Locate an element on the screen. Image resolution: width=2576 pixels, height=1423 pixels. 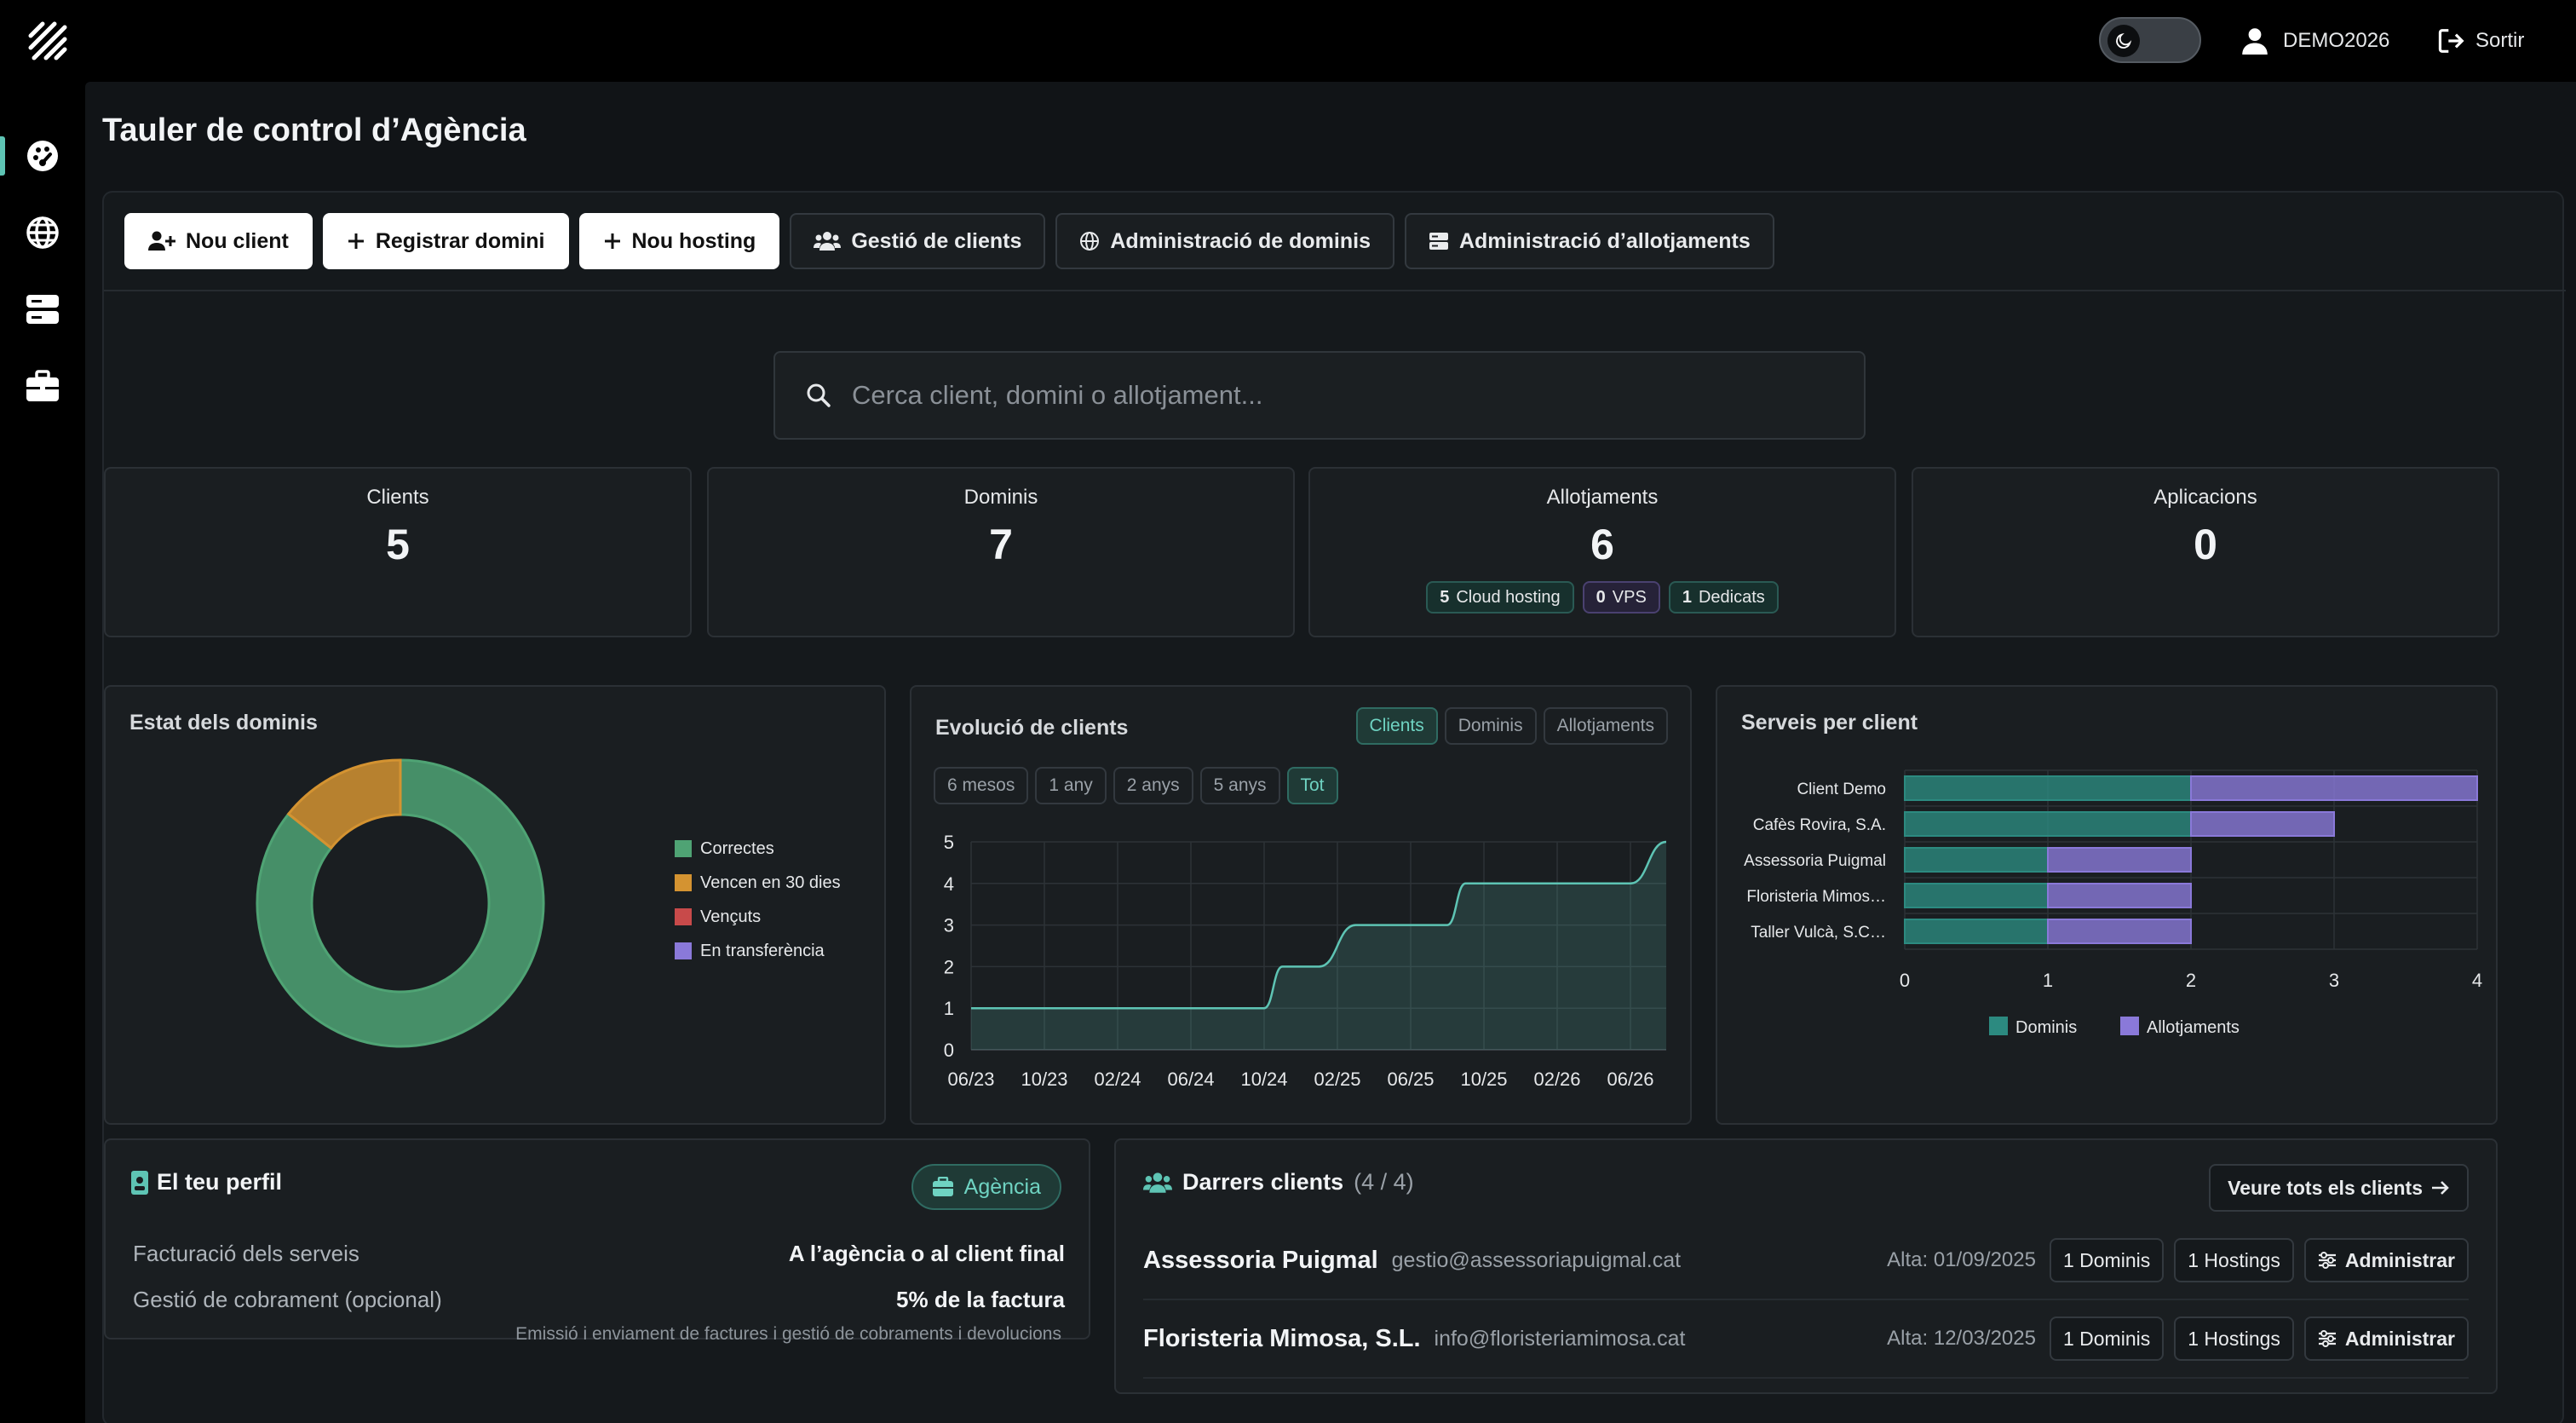
range-tabs: 6 mesos 1 any 2 anys 5 anys Tot is located at coordinates (1136, 786).